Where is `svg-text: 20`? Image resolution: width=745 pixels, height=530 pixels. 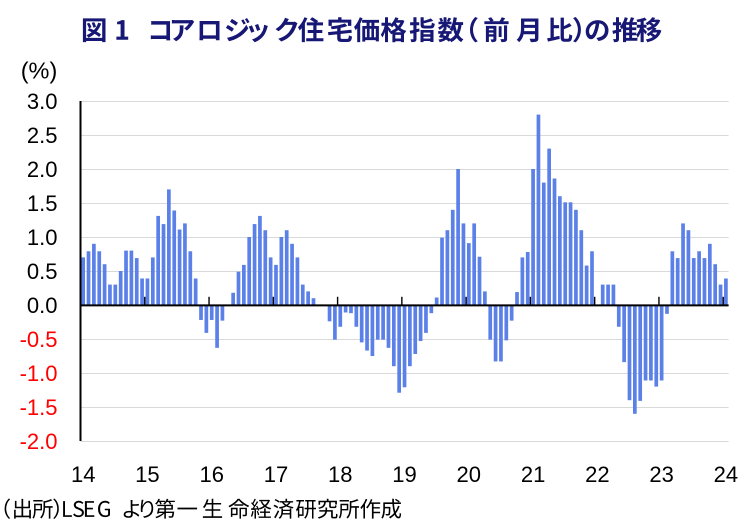 svg-text: 20 is located at coordinates (469, 474).